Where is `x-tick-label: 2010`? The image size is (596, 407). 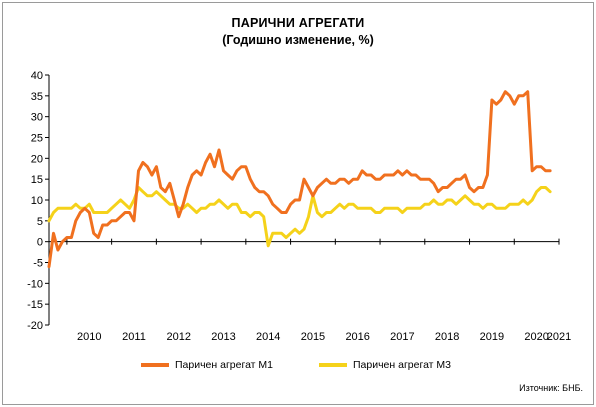
x-tick-label: 2010 is located at coordinates (89, 337).